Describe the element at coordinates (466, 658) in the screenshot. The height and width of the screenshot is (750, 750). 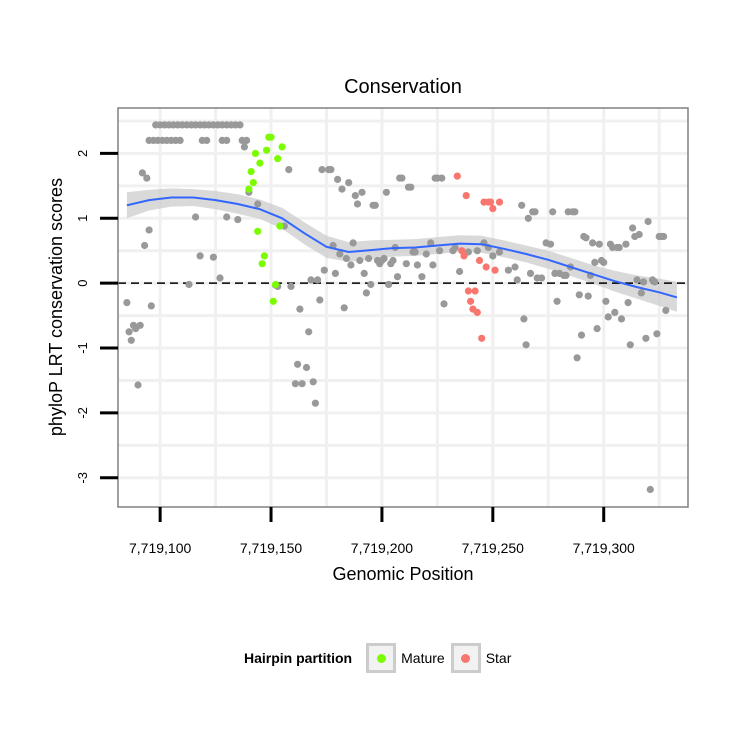
I see `star-dot-icon` at that location.